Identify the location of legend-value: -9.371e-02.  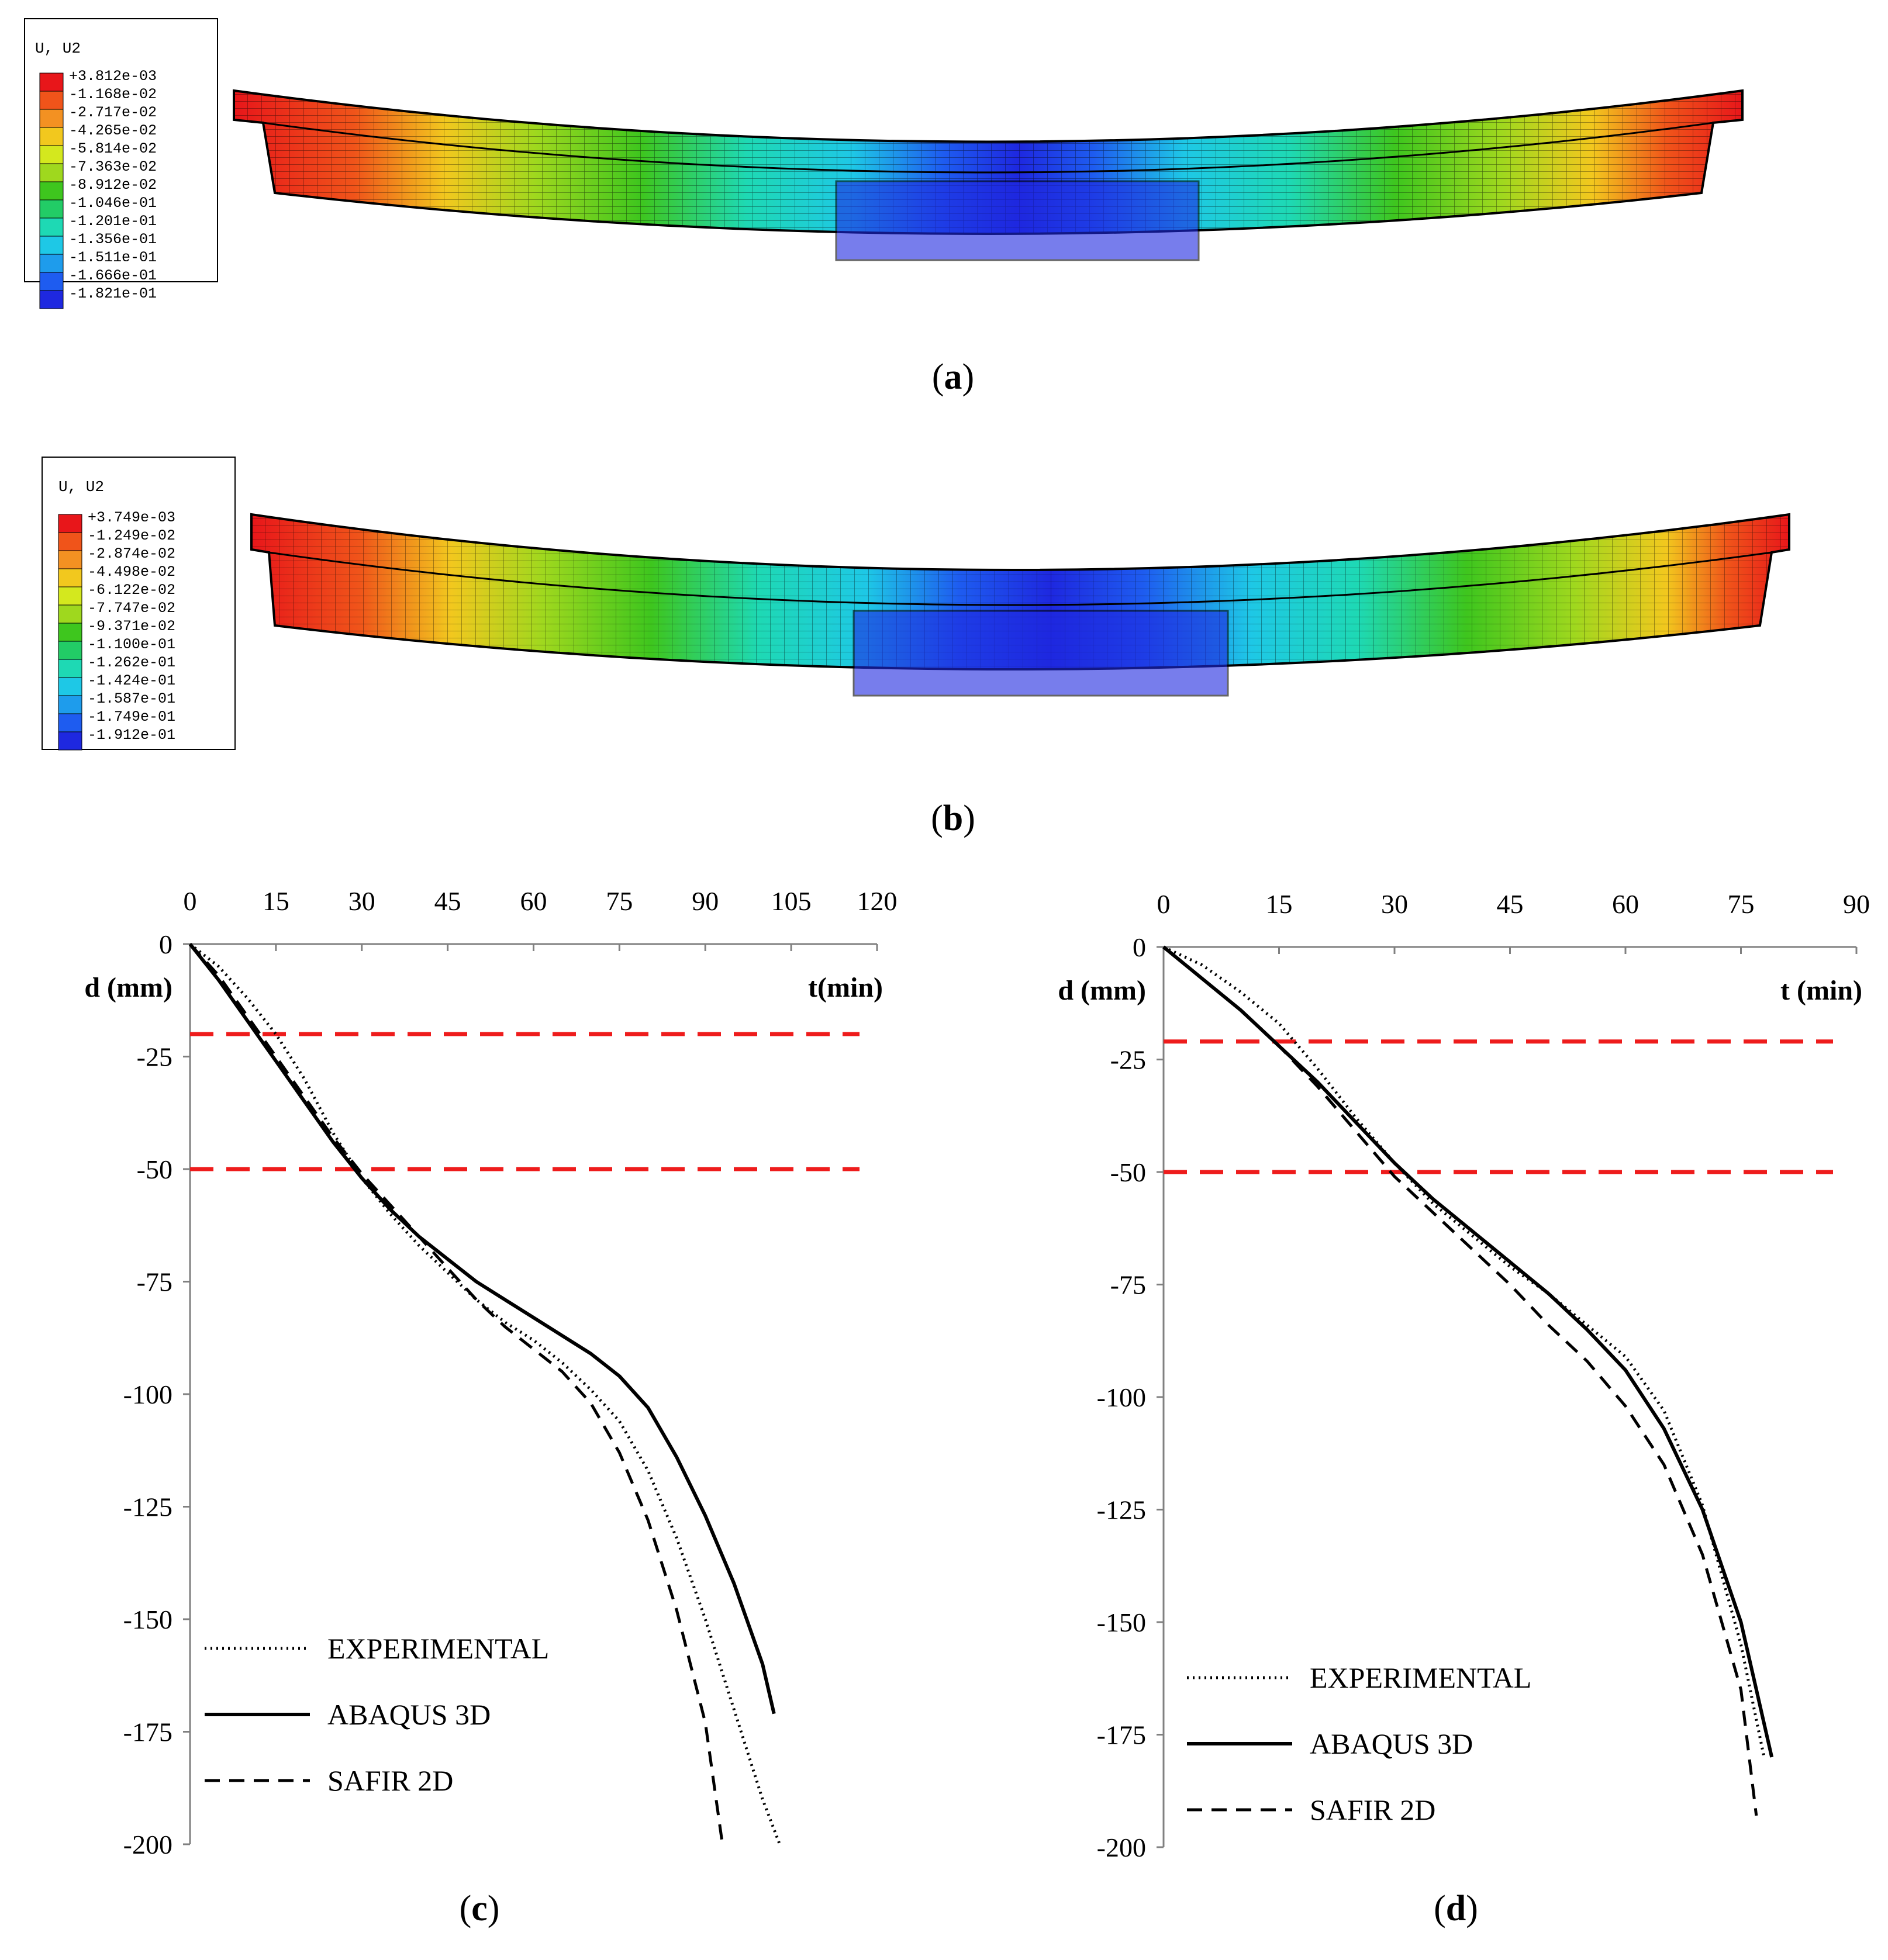
(131, 626).